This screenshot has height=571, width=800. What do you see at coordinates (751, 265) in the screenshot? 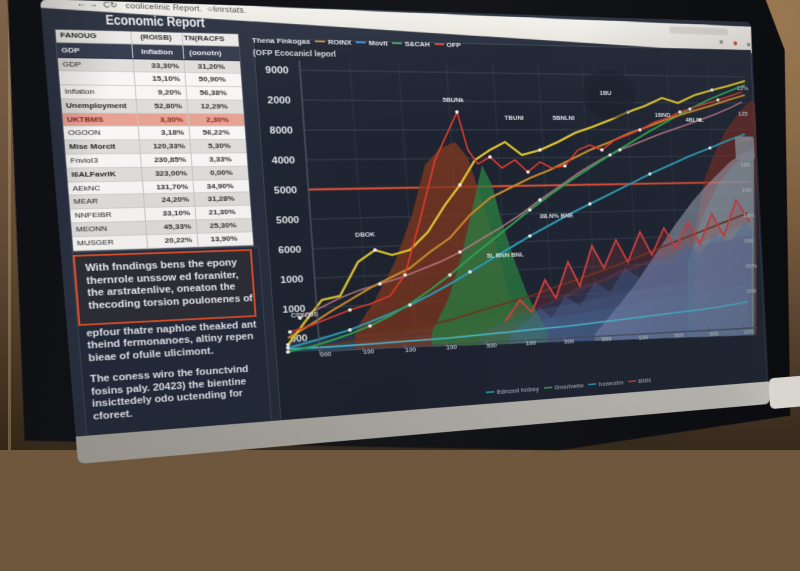
I see `svg-text: 00%` at bounding box center [751, 265].